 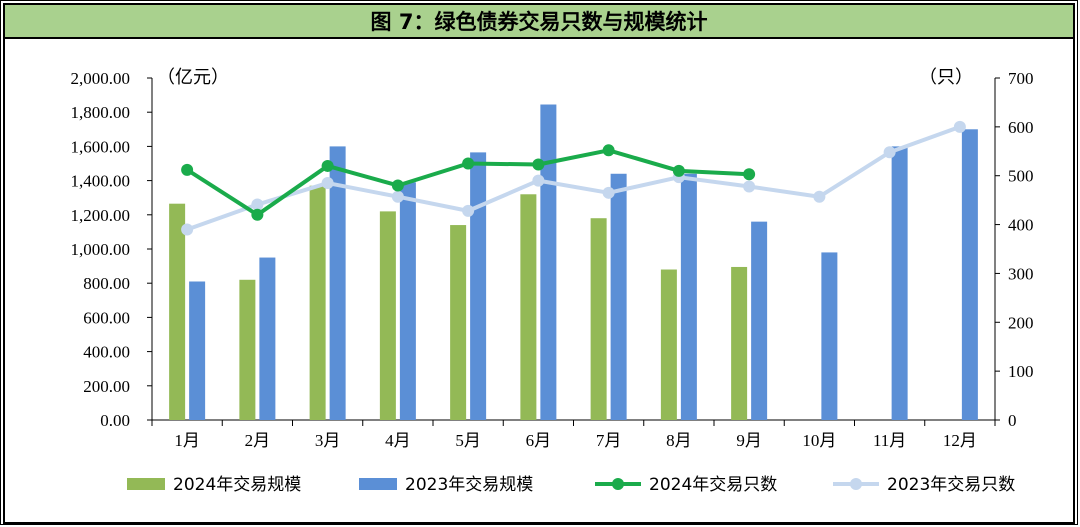 What do you see at coordinates (889, 440) in the screenshot?
I see `x-tick-label: 11月` at bounding box center [889, 440].